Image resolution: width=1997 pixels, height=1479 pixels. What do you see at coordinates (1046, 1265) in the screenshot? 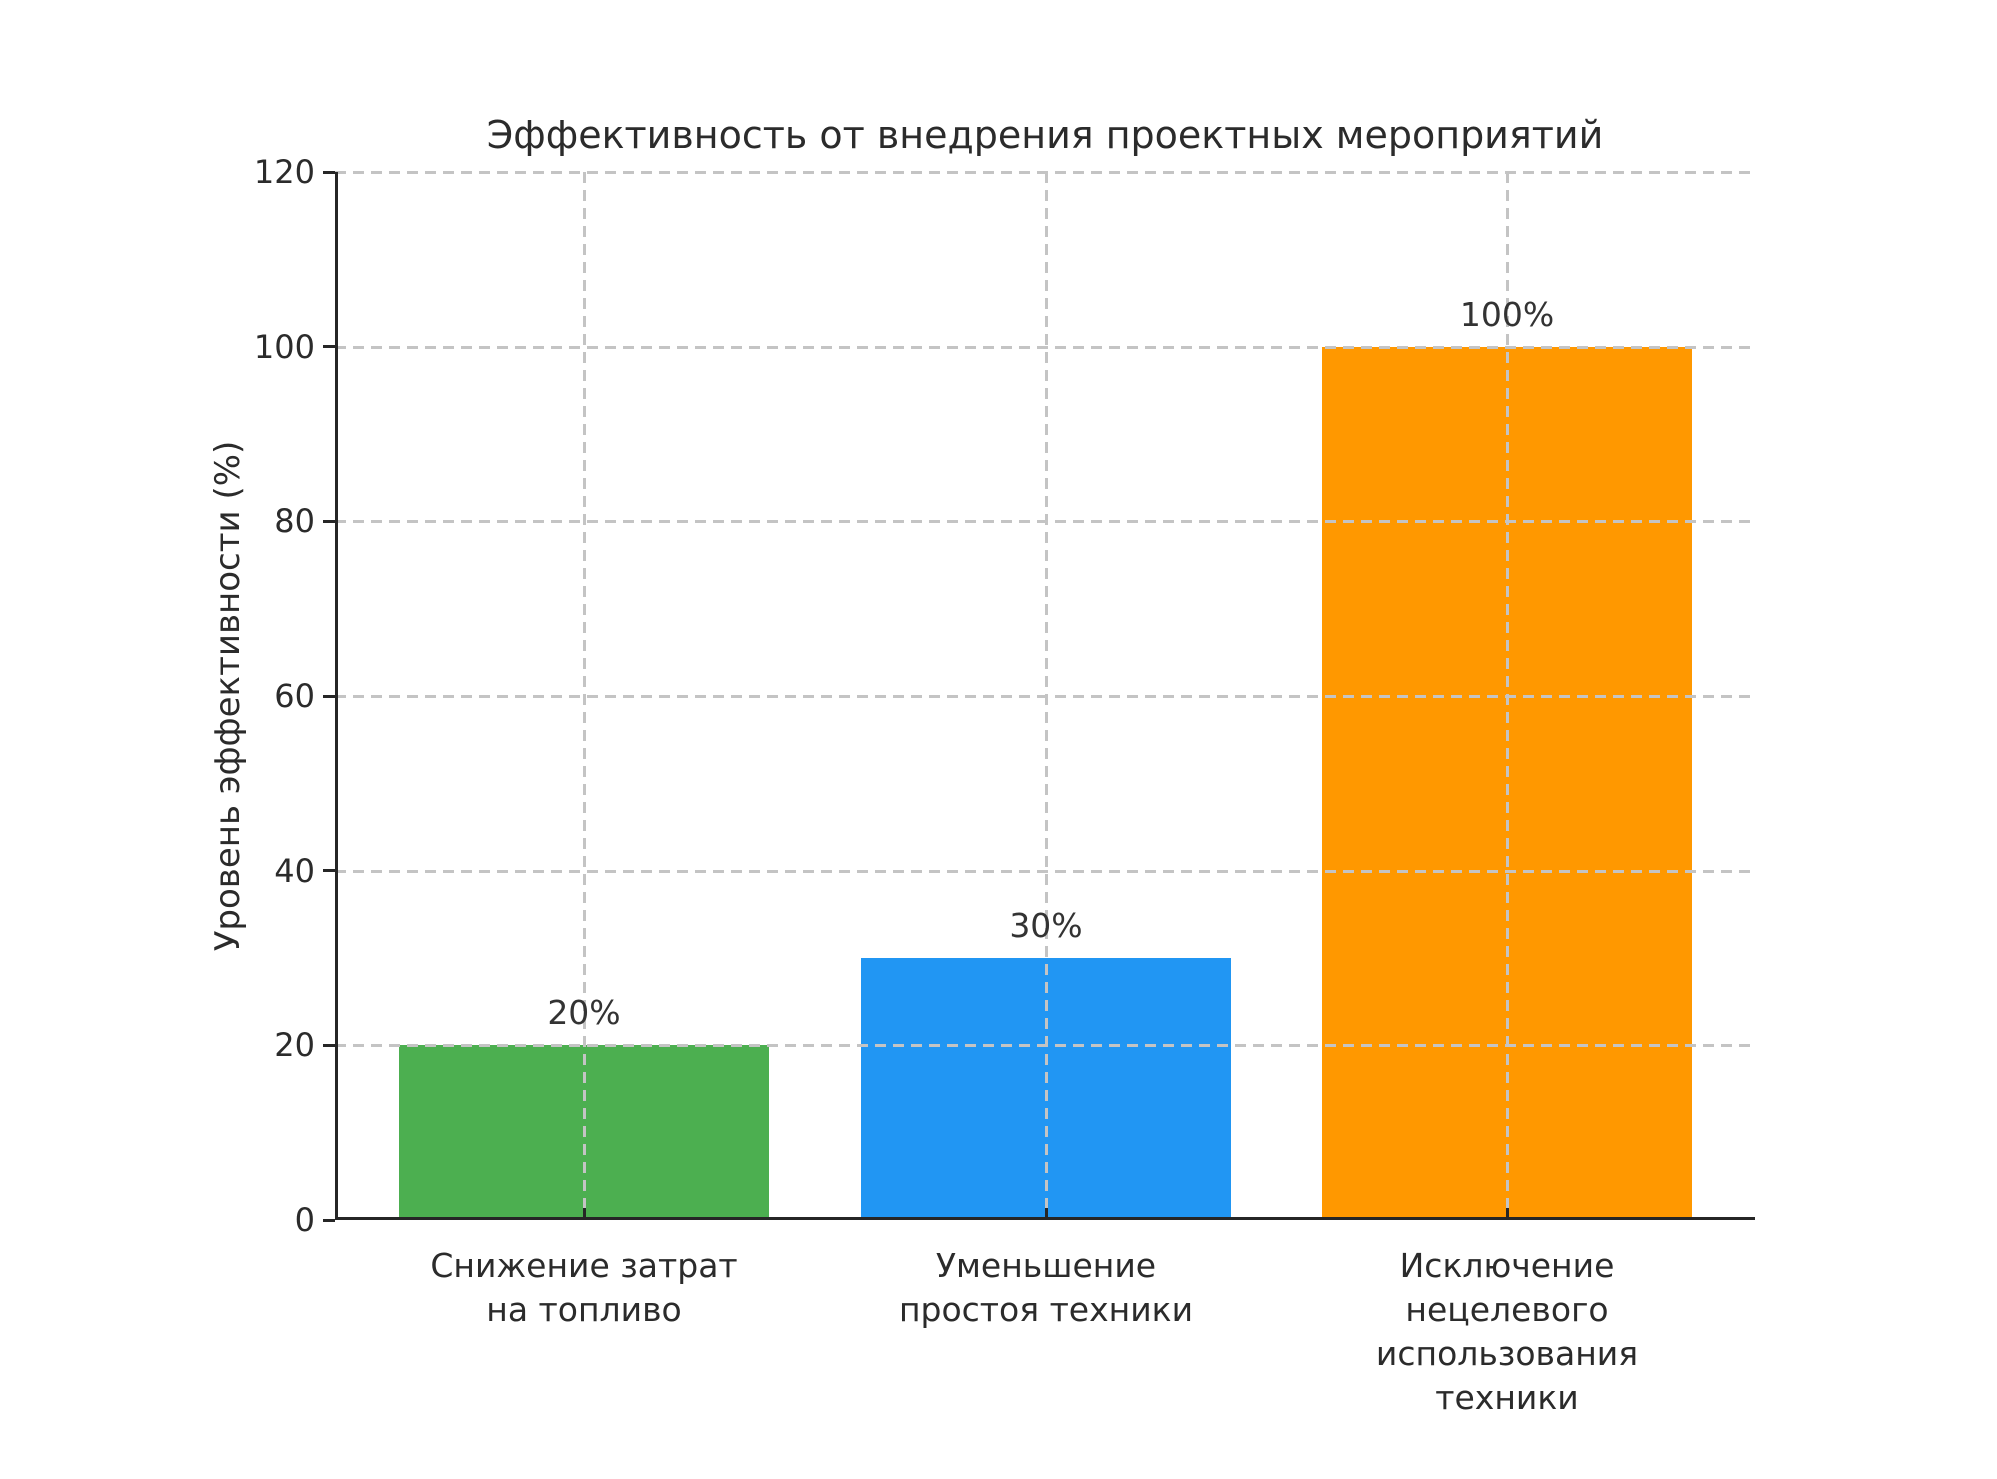
I see `x-tick-label-line: Уменьшение` at bounding box center [1046, 1265].